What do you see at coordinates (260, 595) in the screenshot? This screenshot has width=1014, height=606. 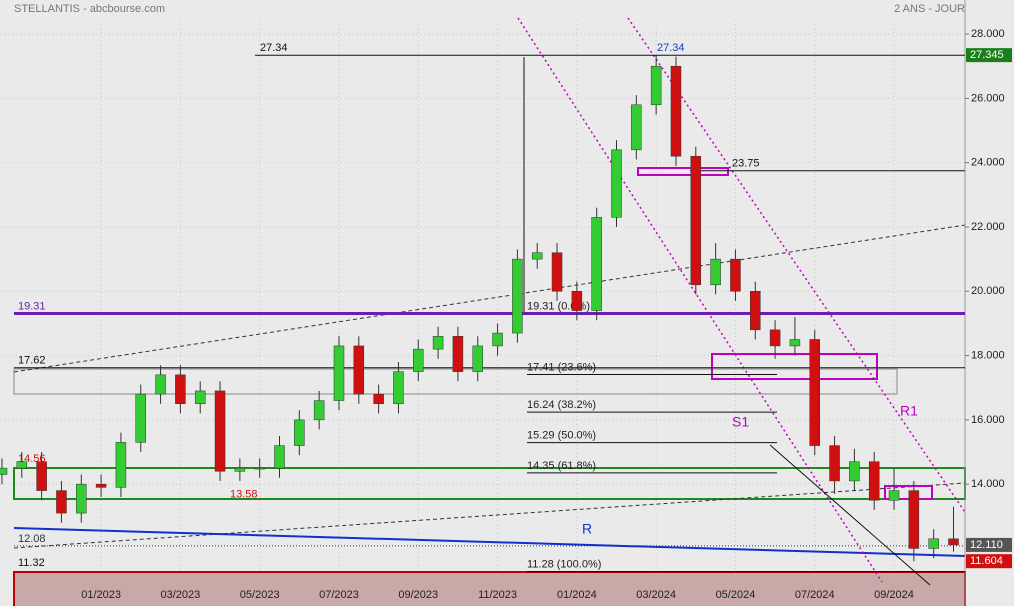 I see `x-tick-label: 05/2023` at bounding box center [260, 595].